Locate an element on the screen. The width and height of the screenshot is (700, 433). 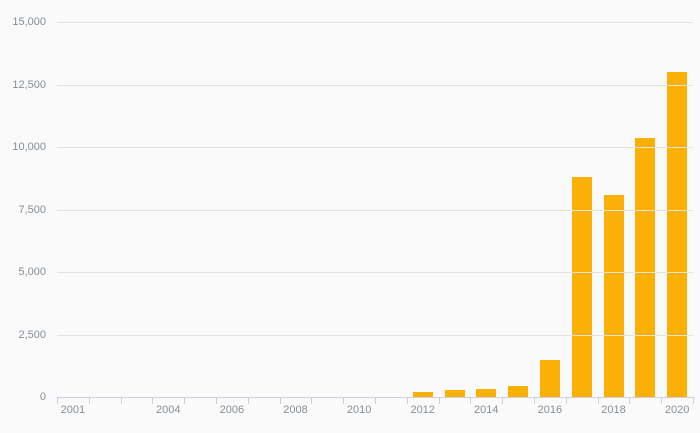
x-axis-tick-label: 2018 is located at coordinates (613, 410).